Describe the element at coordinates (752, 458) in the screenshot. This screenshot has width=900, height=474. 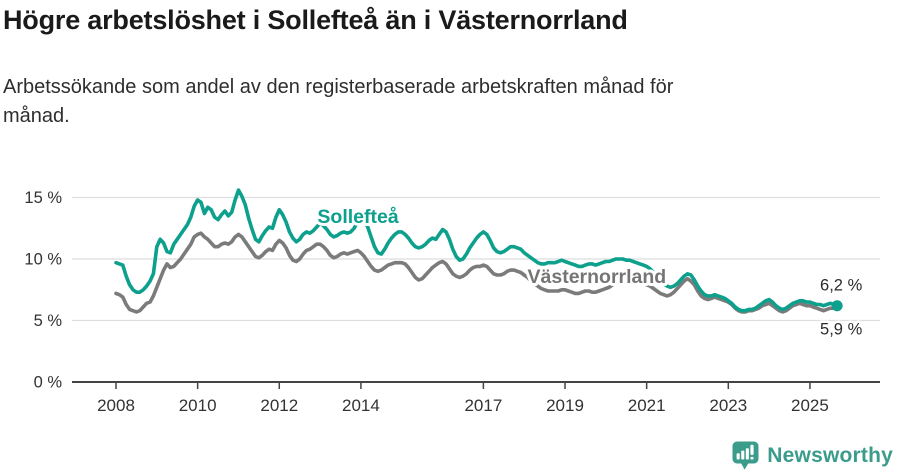
I see `exclamation-dot` at that location.